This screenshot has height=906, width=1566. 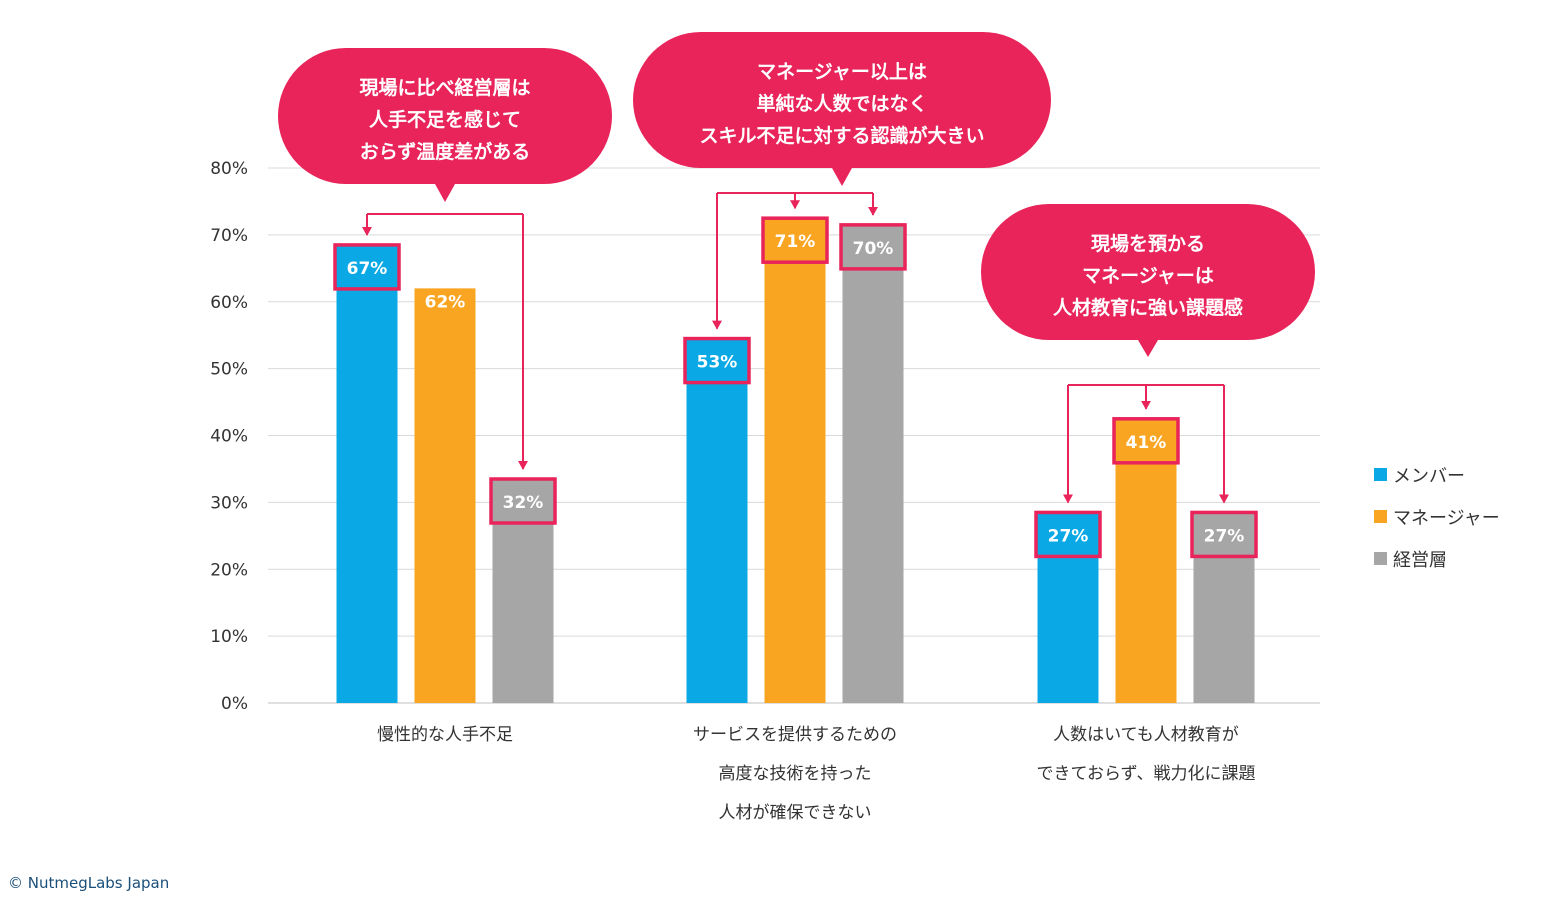 What do you see at coordinates (229, 570) in the screenshot?
I see `y-tick-label: 20%` at bounding box center [229, 570].